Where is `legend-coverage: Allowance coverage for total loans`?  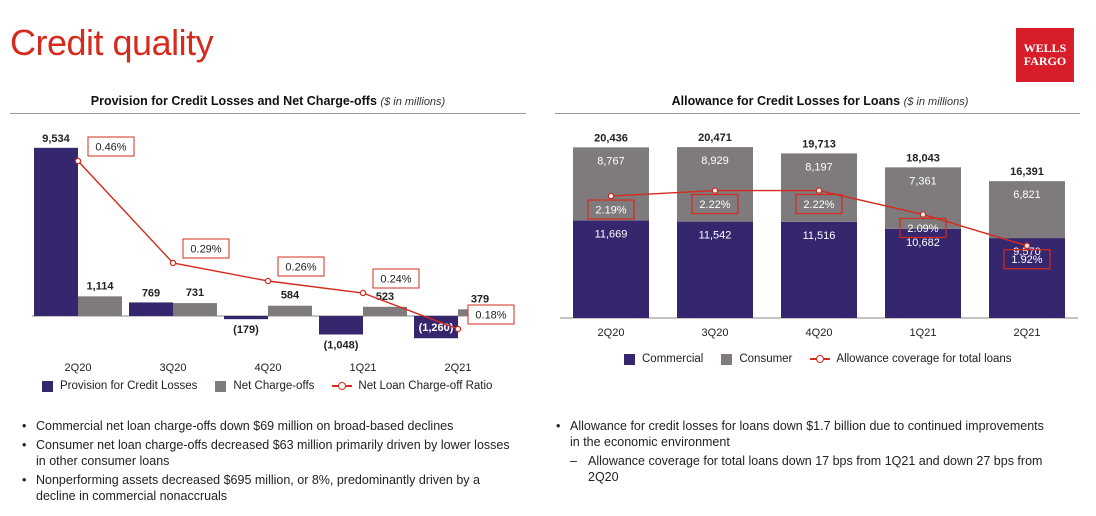 legend-coverage: Allowance coverage for total loans is located at coordinates (911, 359).